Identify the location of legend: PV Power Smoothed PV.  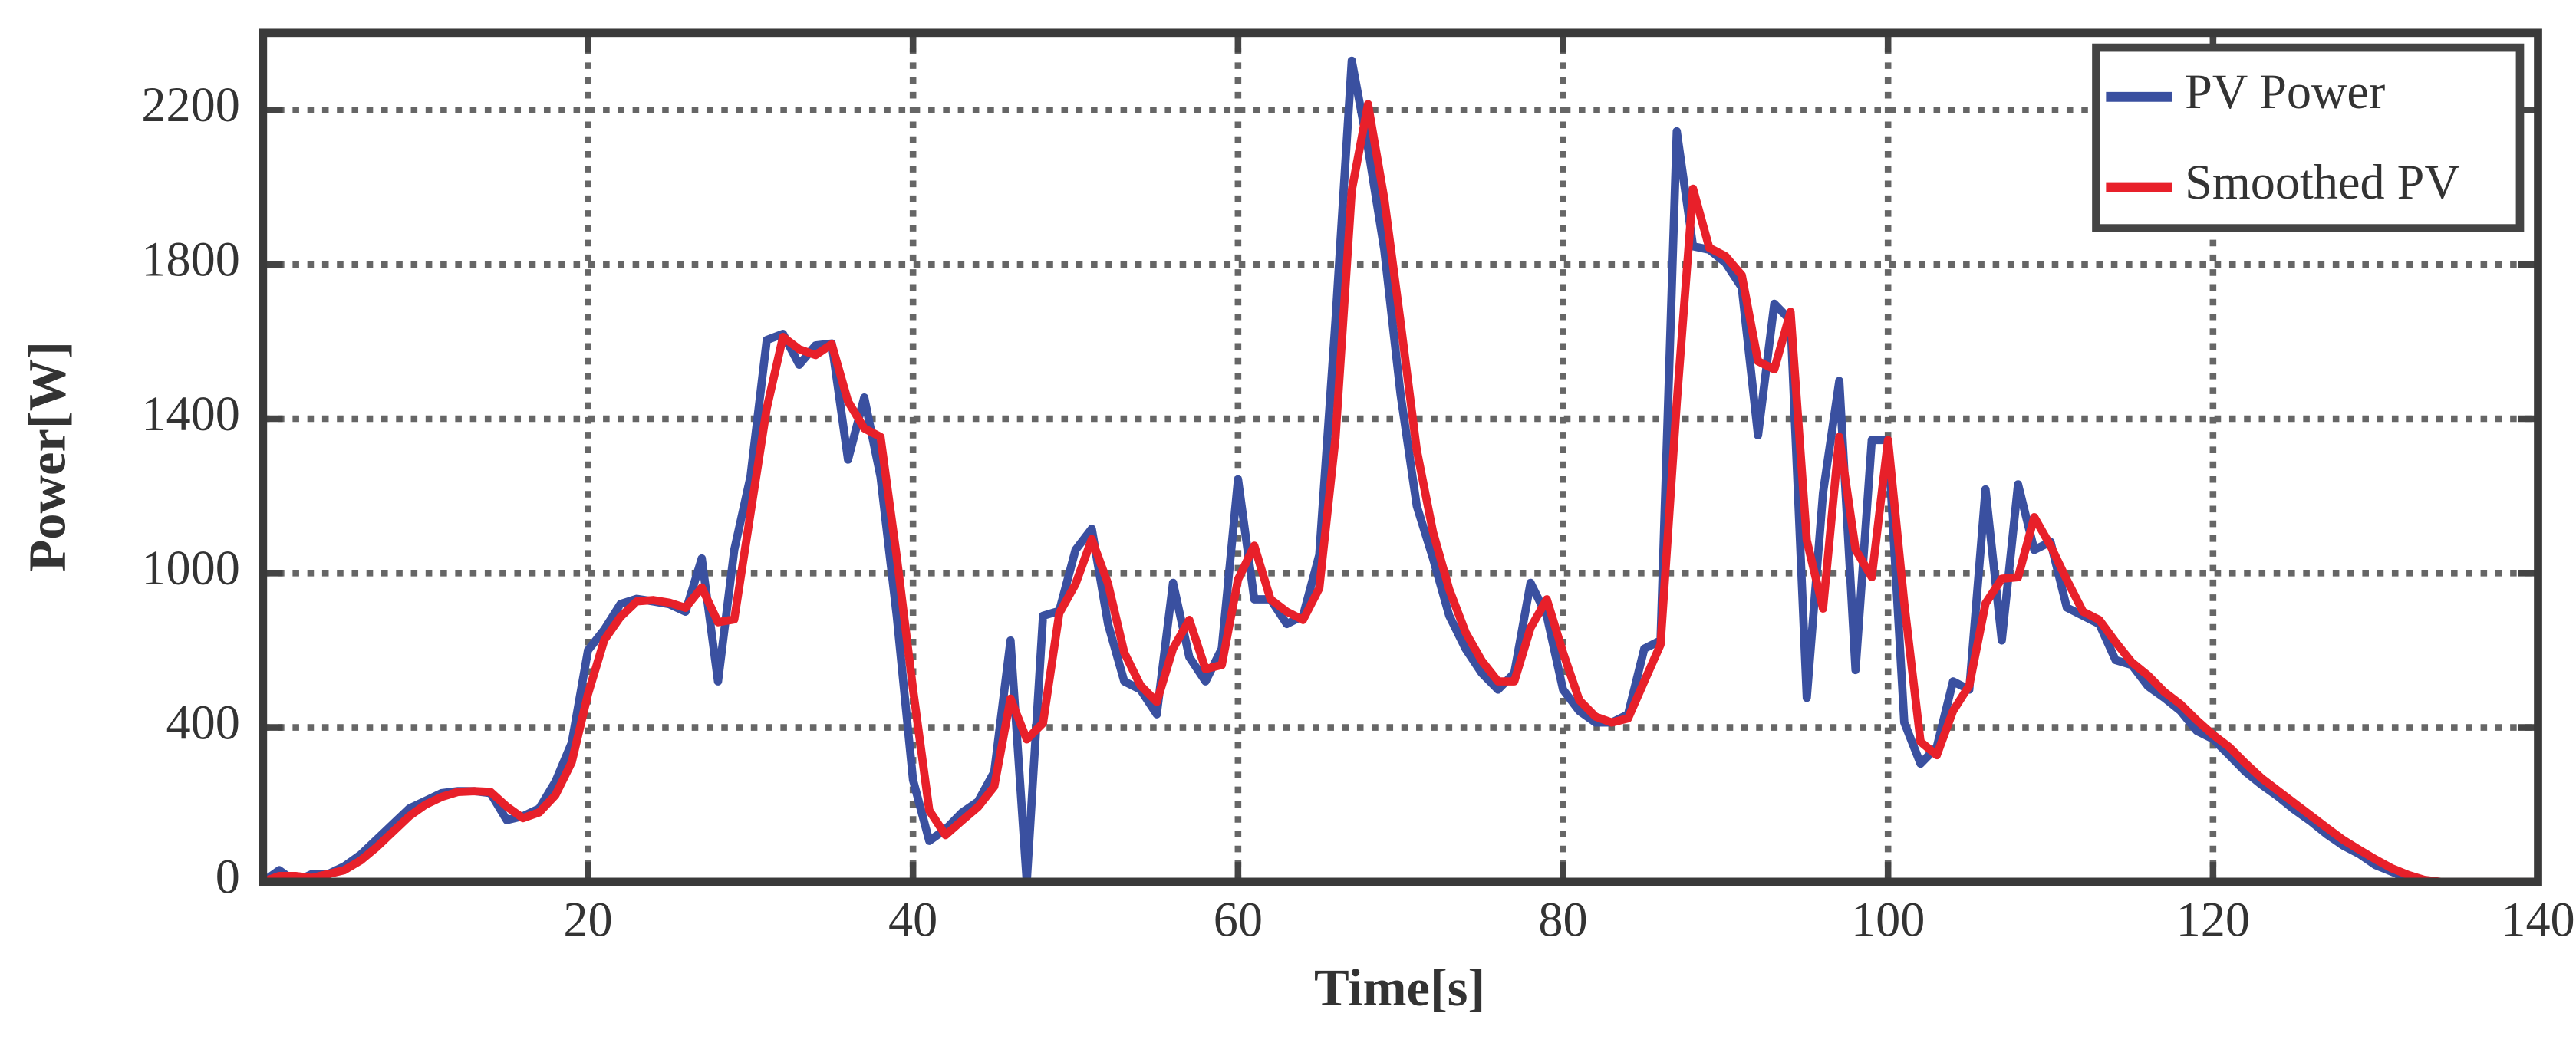
(2308, 137).